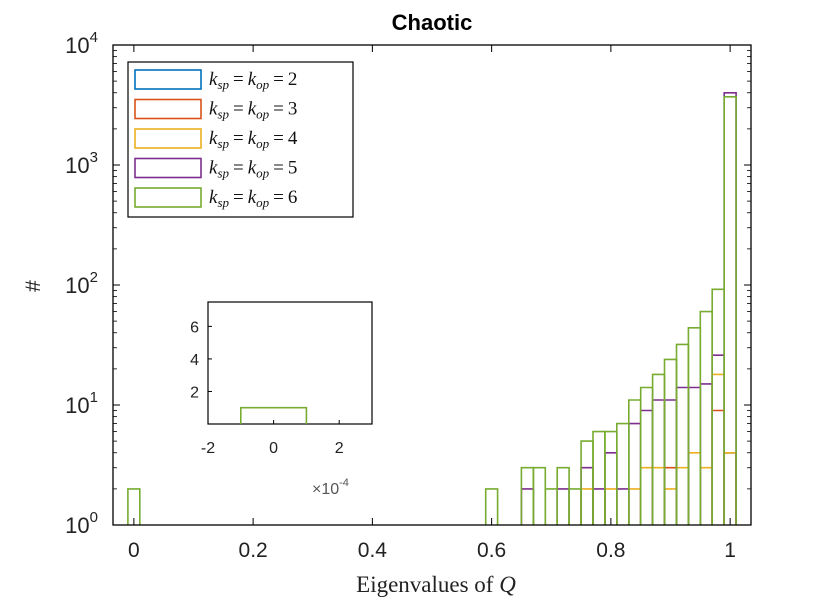 The image size is (830, 608). Describe the element at coordinates (330, 487) in the screenshot. I see `inset-x-multiplier: ×10⁻⁴` at that location.